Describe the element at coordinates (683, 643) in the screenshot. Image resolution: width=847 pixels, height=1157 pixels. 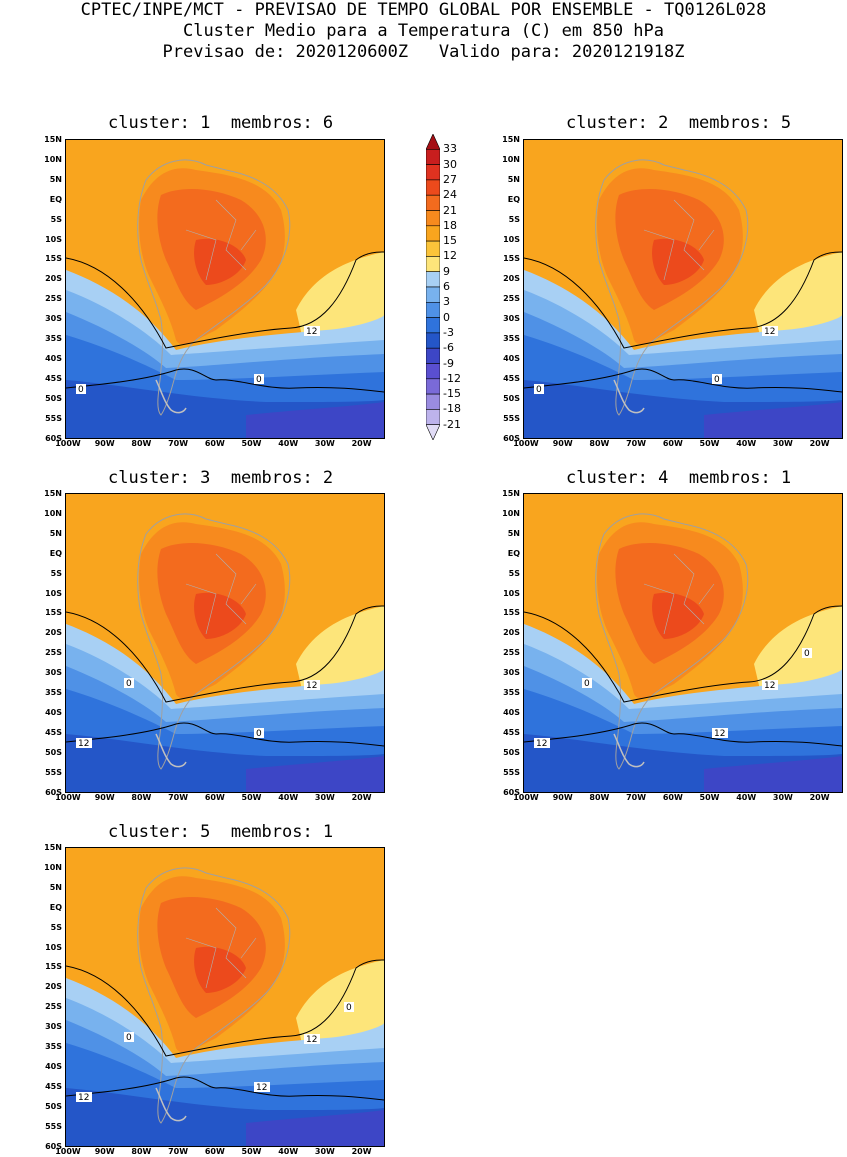
I see `map-cluster-4: 12 12 12 0 0` at that location.